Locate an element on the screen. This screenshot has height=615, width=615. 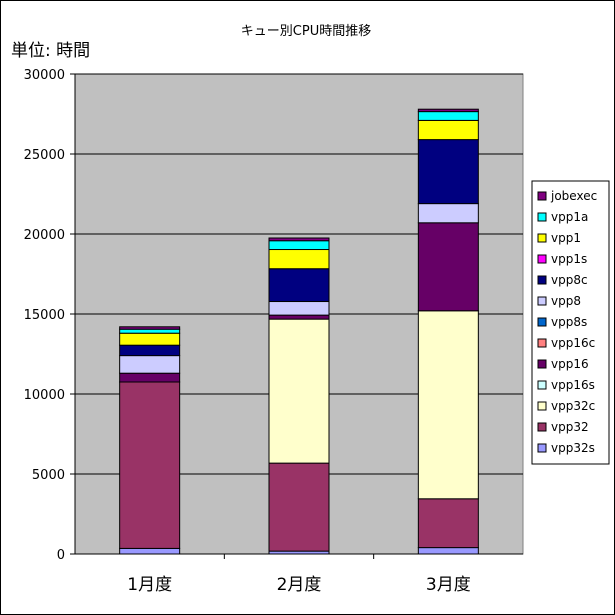
y-tick-label: 0 is located at coordinates (61, 555).